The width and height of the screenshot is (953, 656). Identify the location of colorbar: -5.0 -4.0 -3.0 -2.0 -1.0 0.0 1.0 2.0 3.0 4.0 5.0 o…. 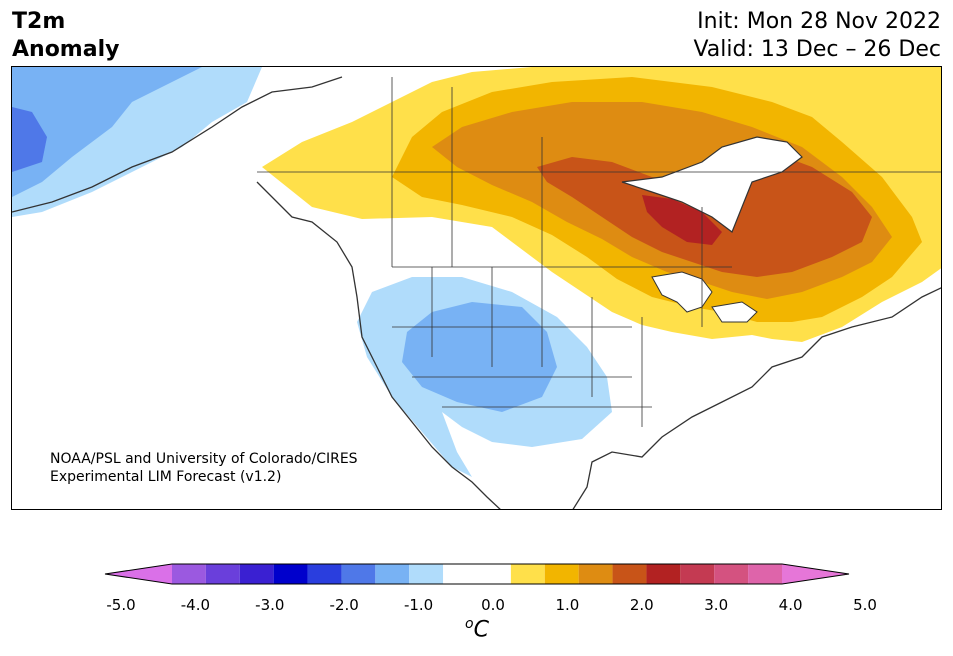
(490, 601).